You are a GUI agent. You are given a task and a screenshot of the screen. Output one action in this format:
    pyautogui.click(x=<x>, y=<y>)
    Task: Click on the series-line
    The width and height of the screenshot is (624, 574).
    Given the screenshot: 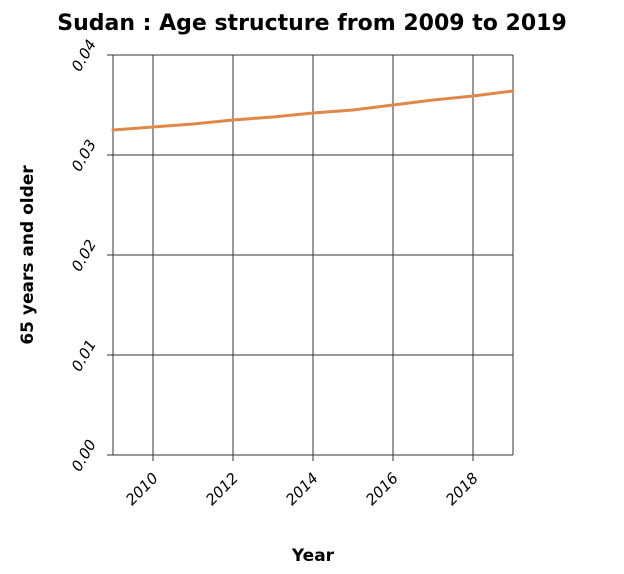 What is the action you would take?
    pyautogui.click(x=313, y=110)
    